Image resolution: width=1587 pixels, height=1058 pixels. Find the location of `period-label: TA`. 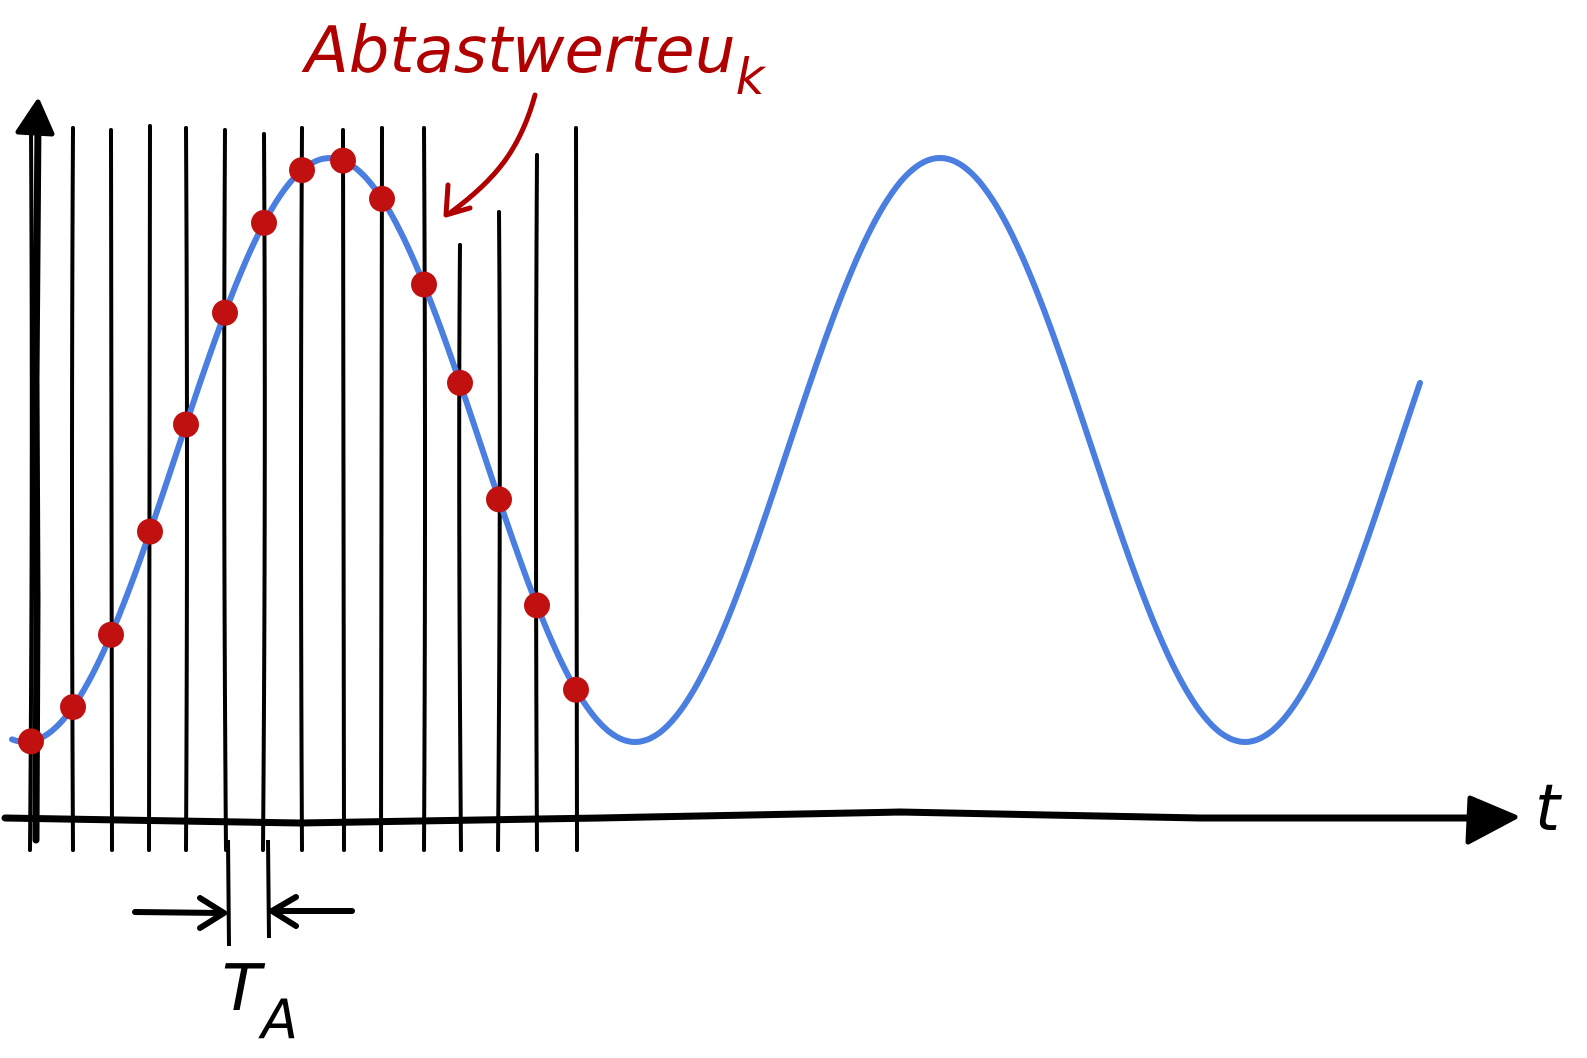

period-label: TA is located at coordinates (260, 1001).